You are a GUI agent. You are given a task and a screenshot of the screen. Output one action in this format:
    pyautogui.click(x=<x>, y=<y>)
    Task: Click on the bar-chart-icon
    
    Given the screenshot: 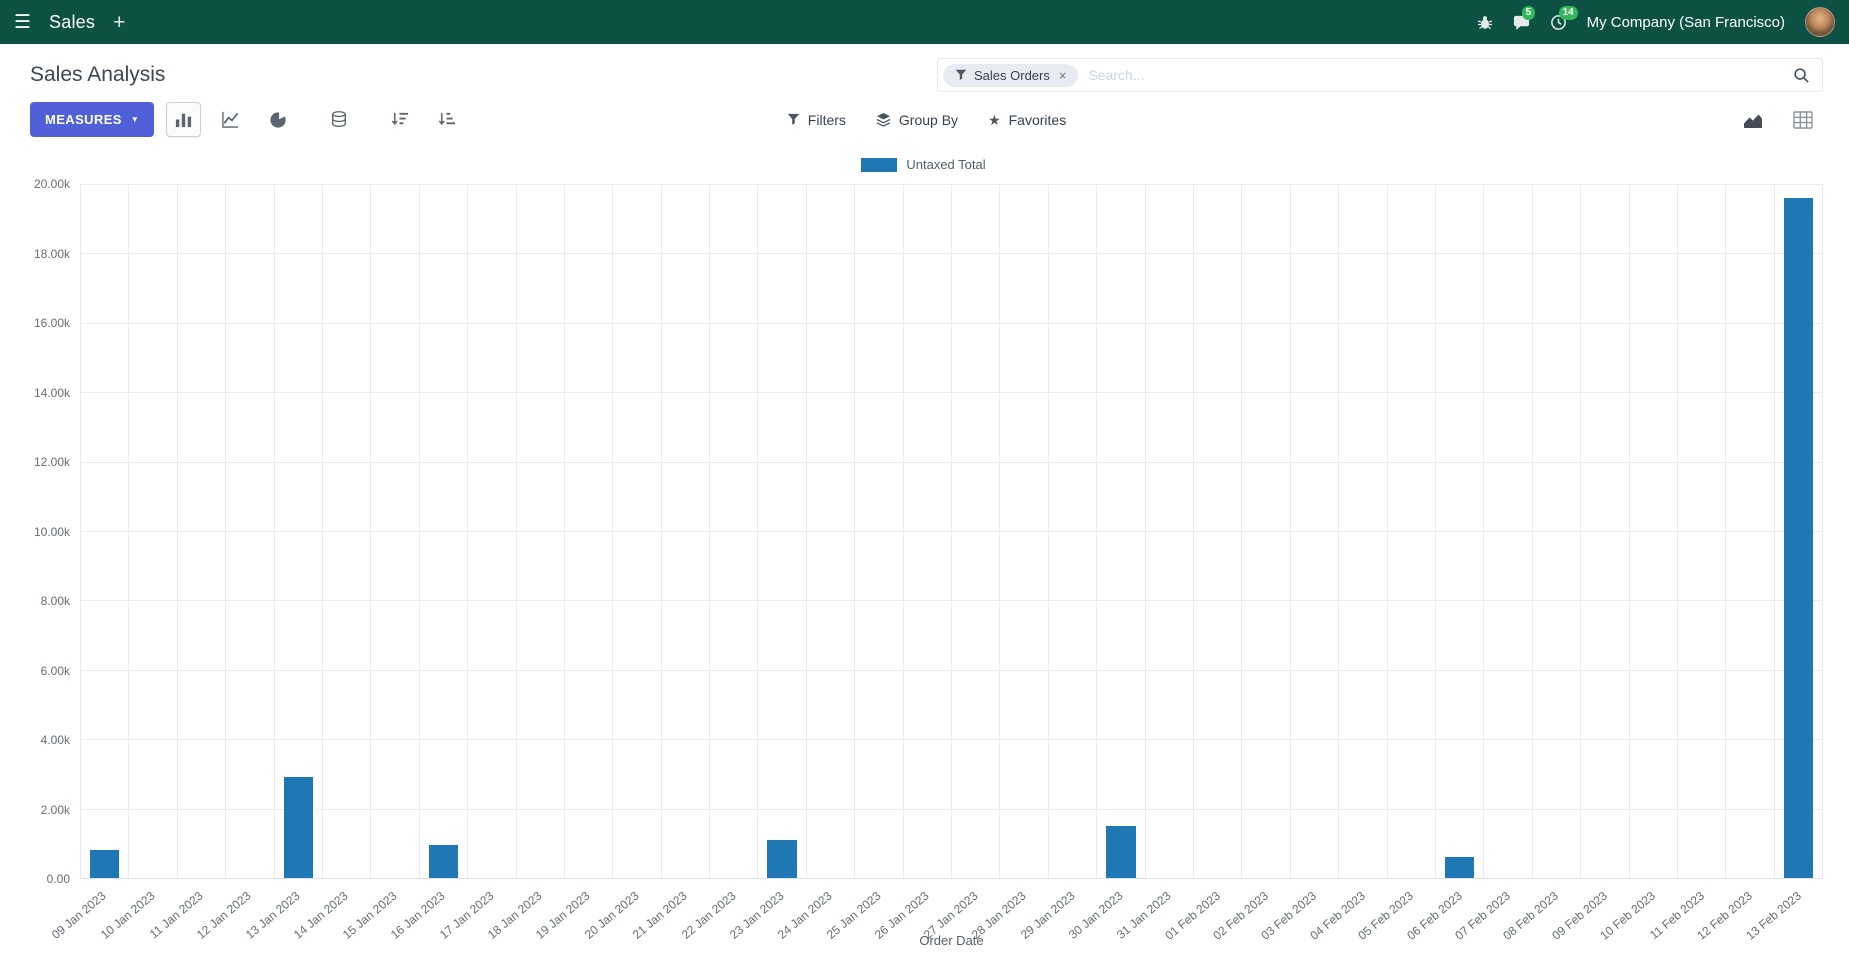 What is the action you would take?
    pyautogui.click(x=184, y=120)
    